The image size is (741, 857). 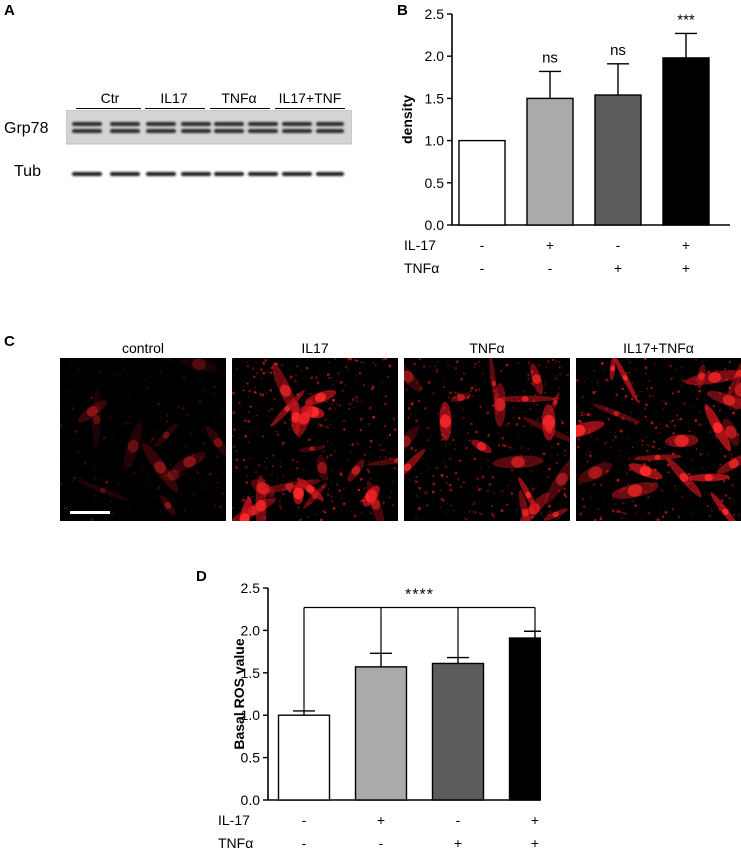 I want to click on lane-label-ctr: Ctr, so click(x=110, y=98).